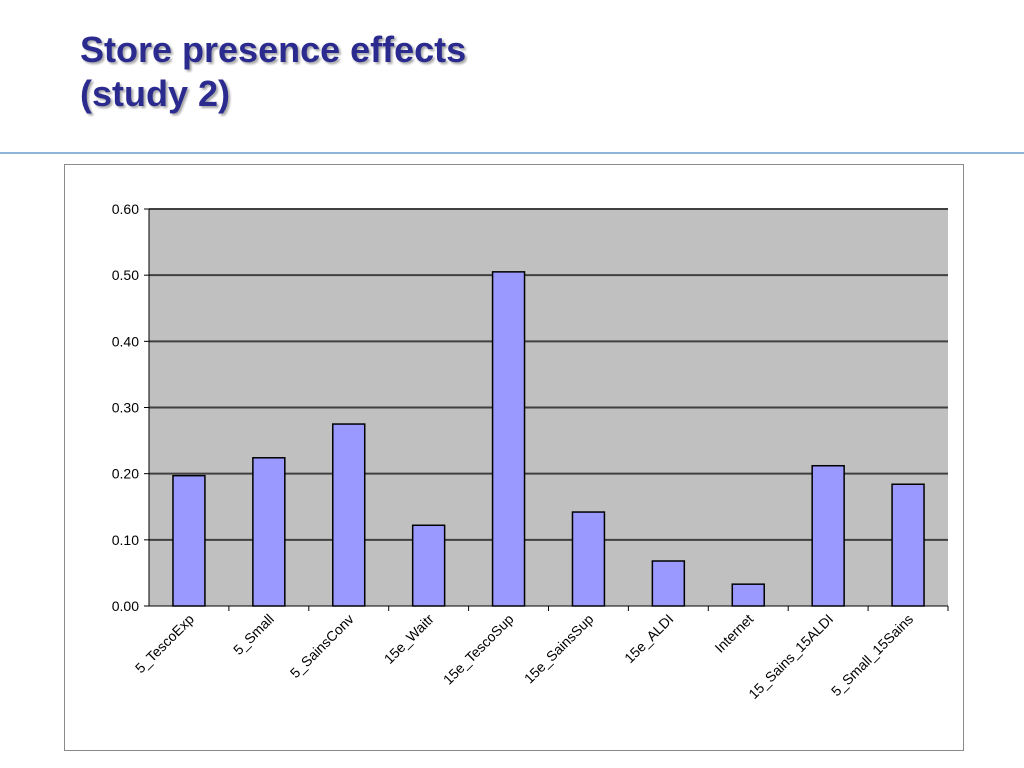 This screenshot has width=1024, height=768. Describe the element at coordinates (512, 153) in the screenshot. I see `title-divider` at that location.